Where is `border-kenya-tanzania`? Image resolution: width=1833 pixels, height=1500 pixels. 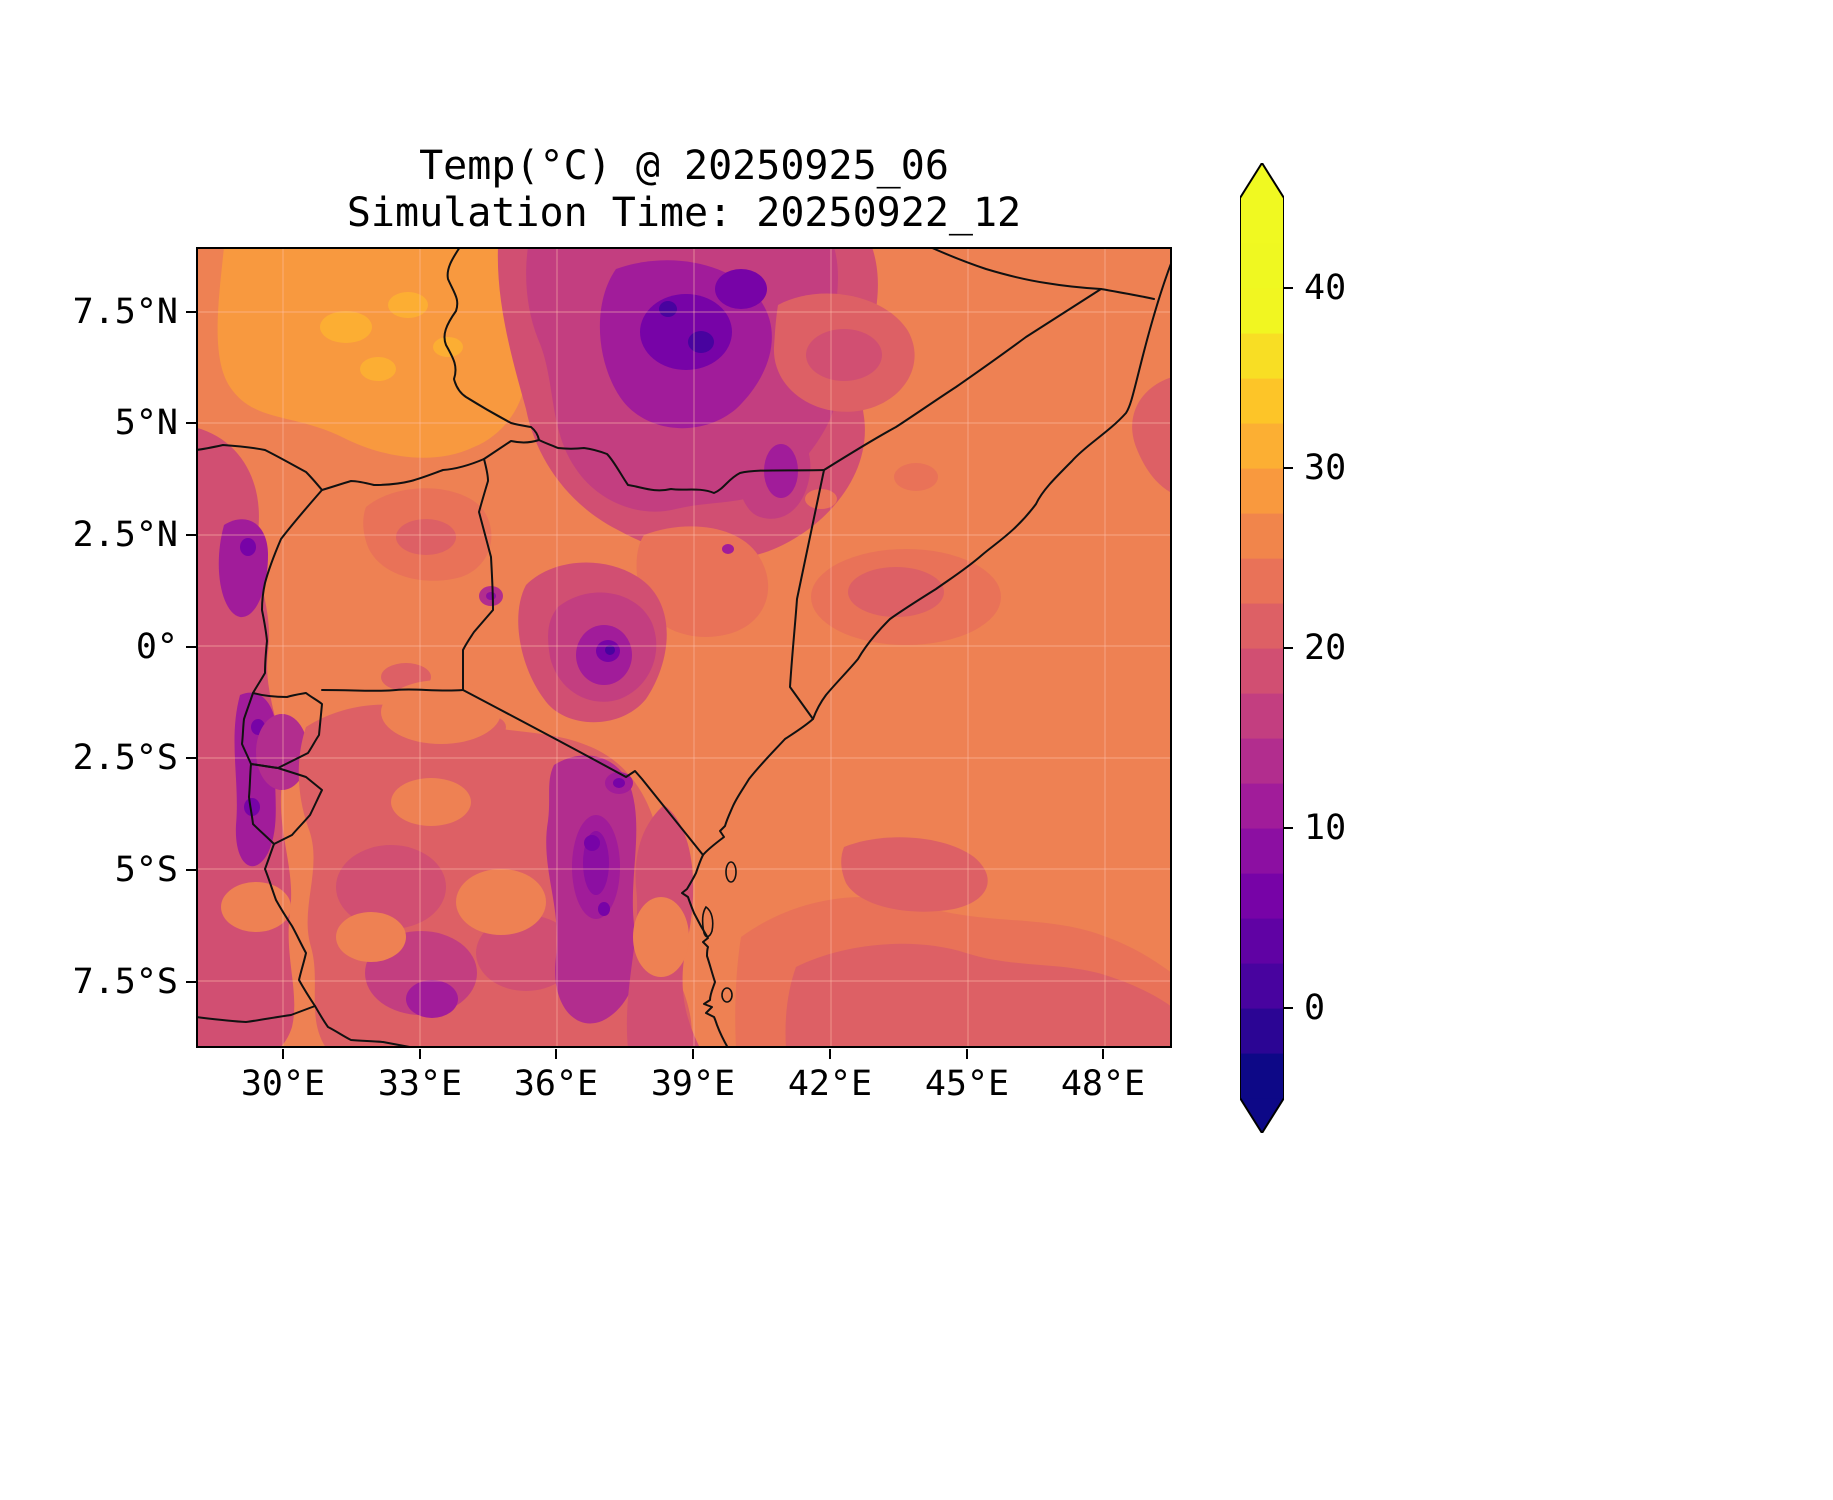
border-kenya-tanzania is located at coordinates (583, 772).